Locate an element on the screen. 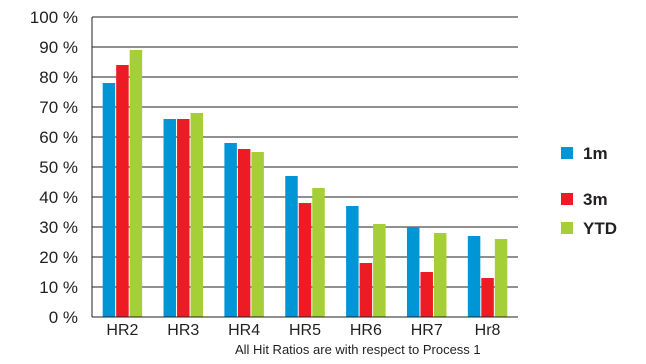 Image resolution: width=646 pixels, height=364 pixels. y-tick-label: 0 % is located at coordinates (63, 317).